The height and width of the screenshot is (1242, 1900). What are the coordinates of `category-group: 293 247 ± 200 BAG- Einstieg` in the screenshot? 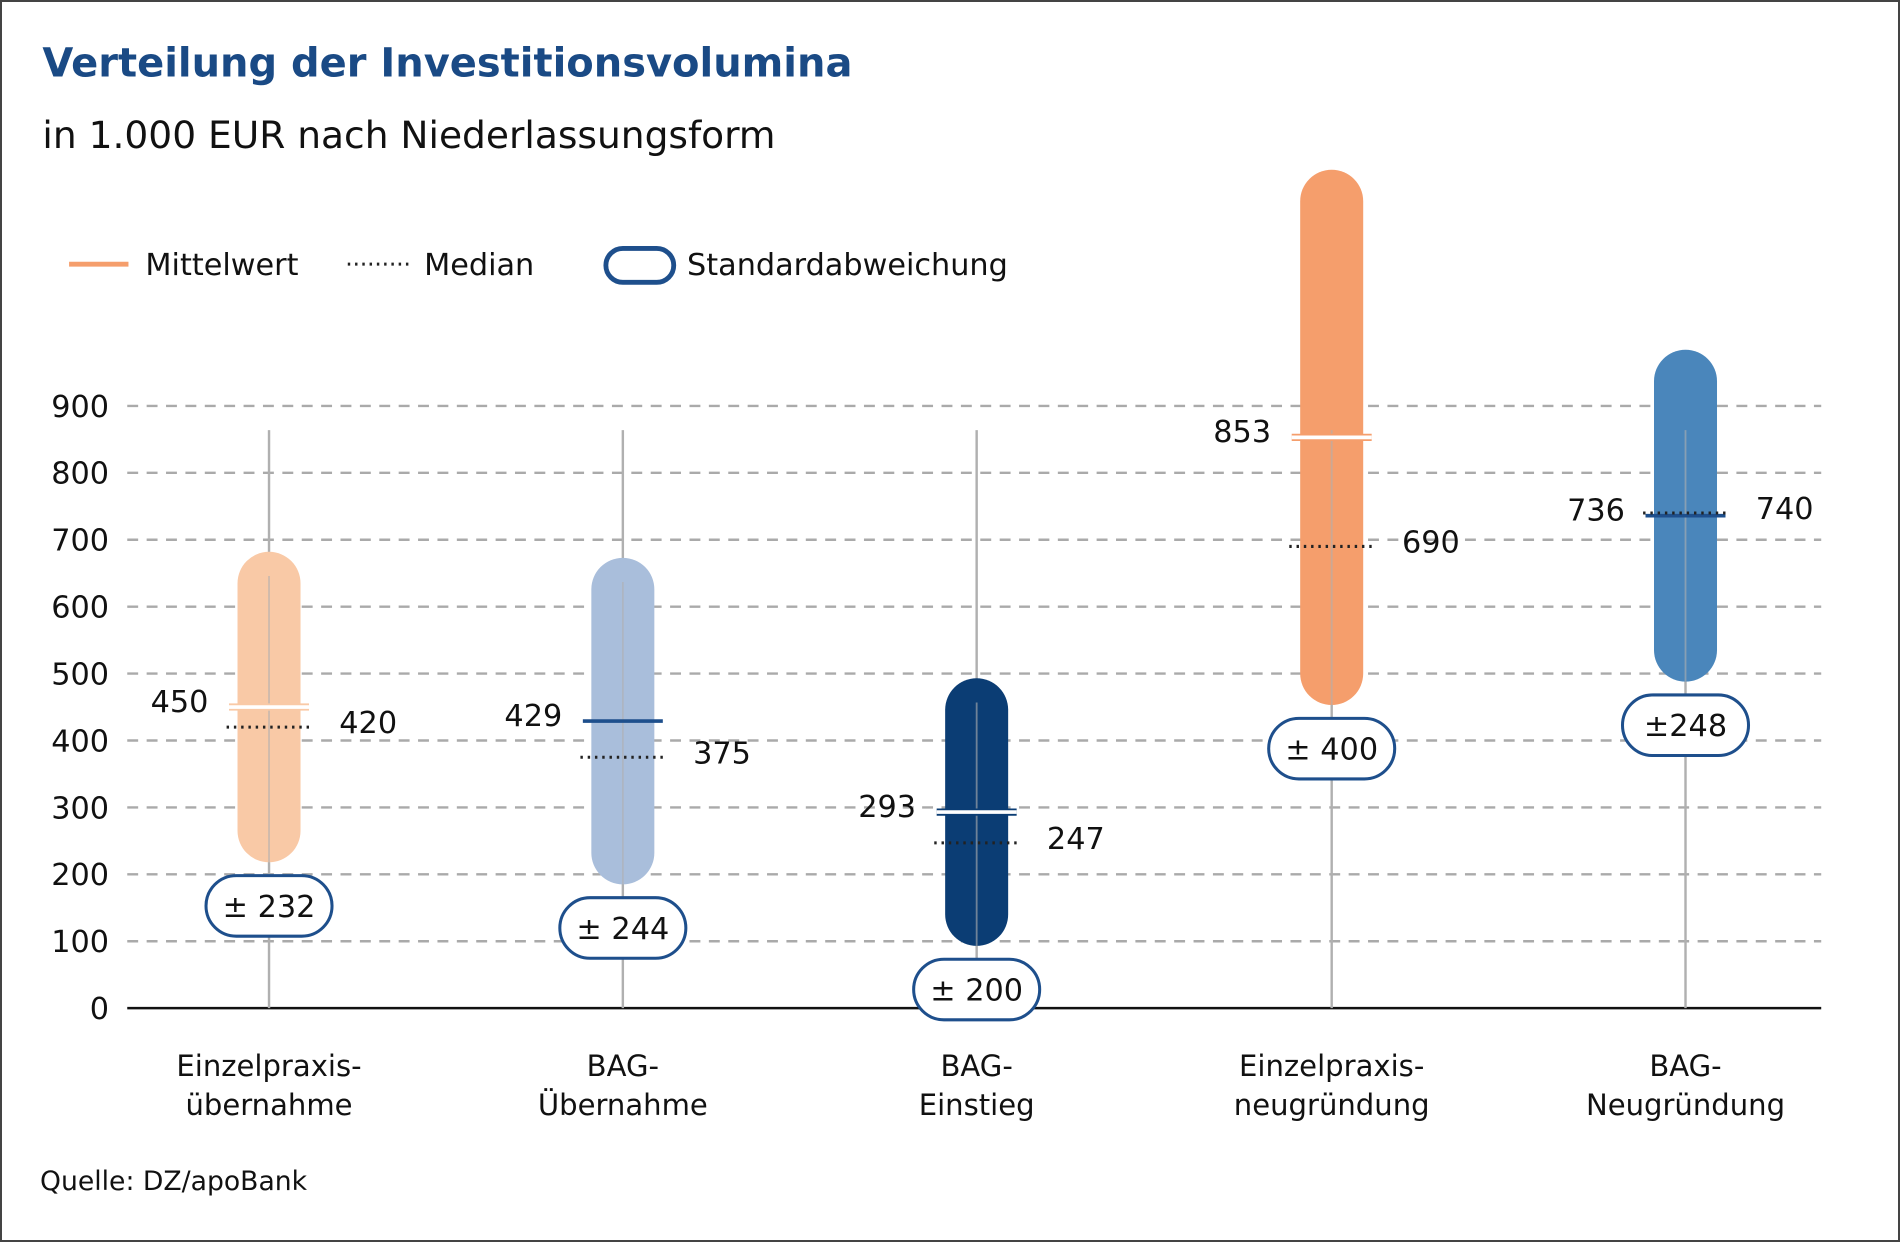 It's located at (981, 776).